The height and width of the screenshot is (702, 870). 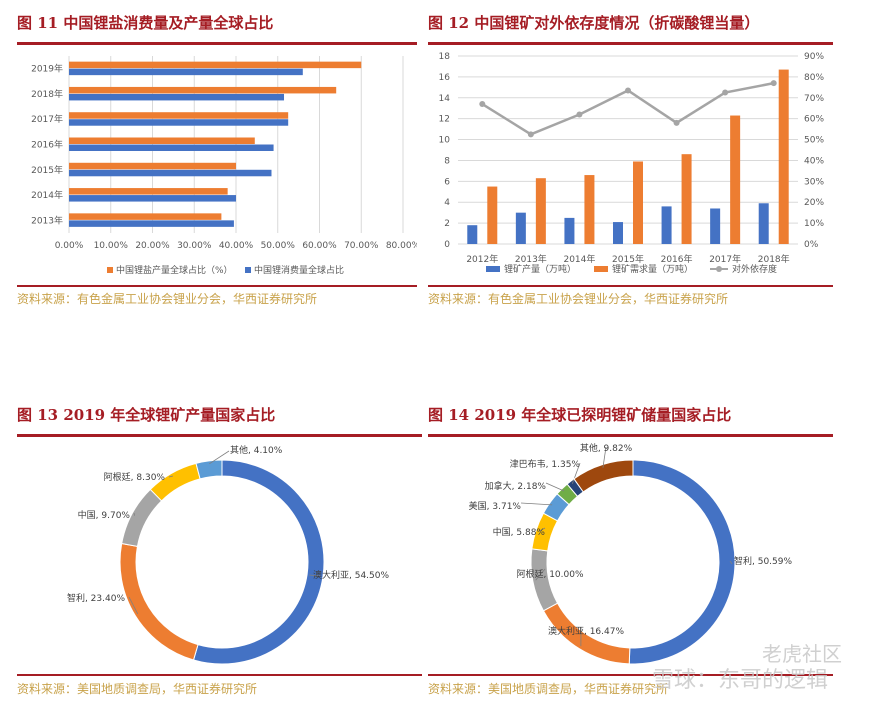 I want to click on fig11-y-tick-label: 2018年, so click(x=47, y=94).